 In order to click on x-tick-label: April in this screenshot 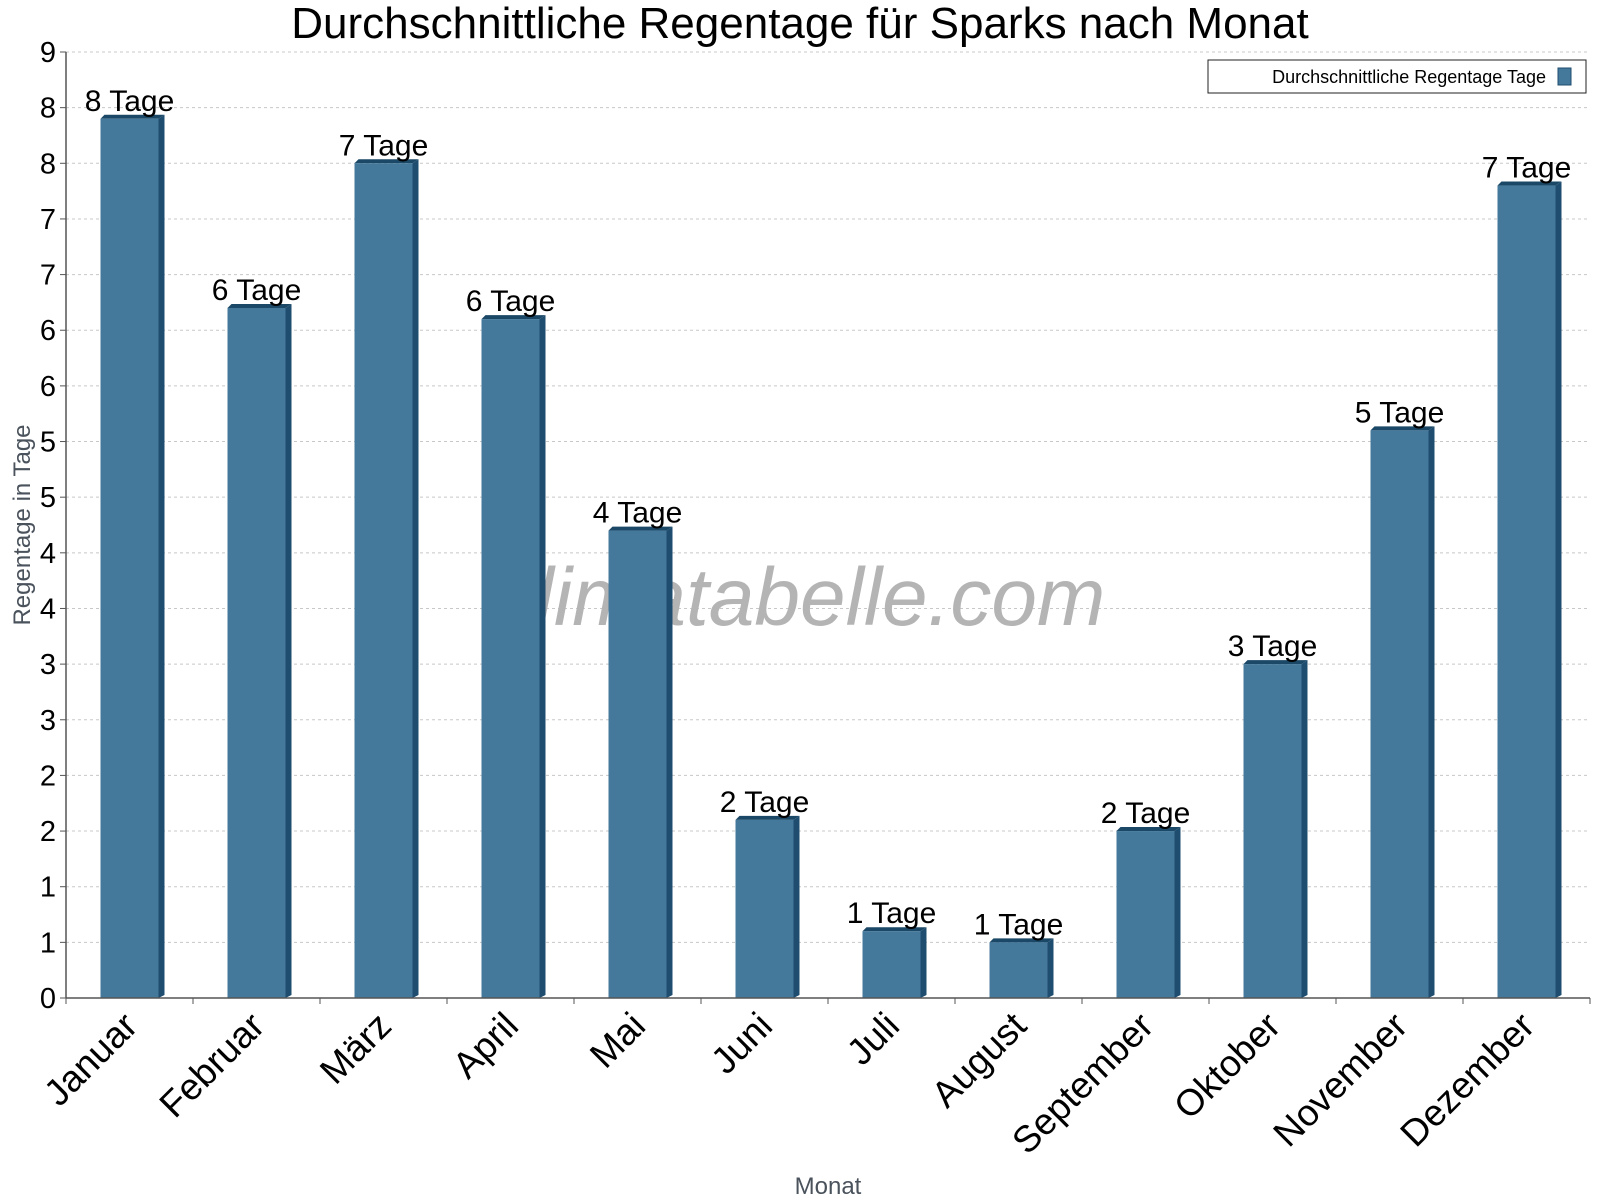, I will do `click(485, 1045)`.